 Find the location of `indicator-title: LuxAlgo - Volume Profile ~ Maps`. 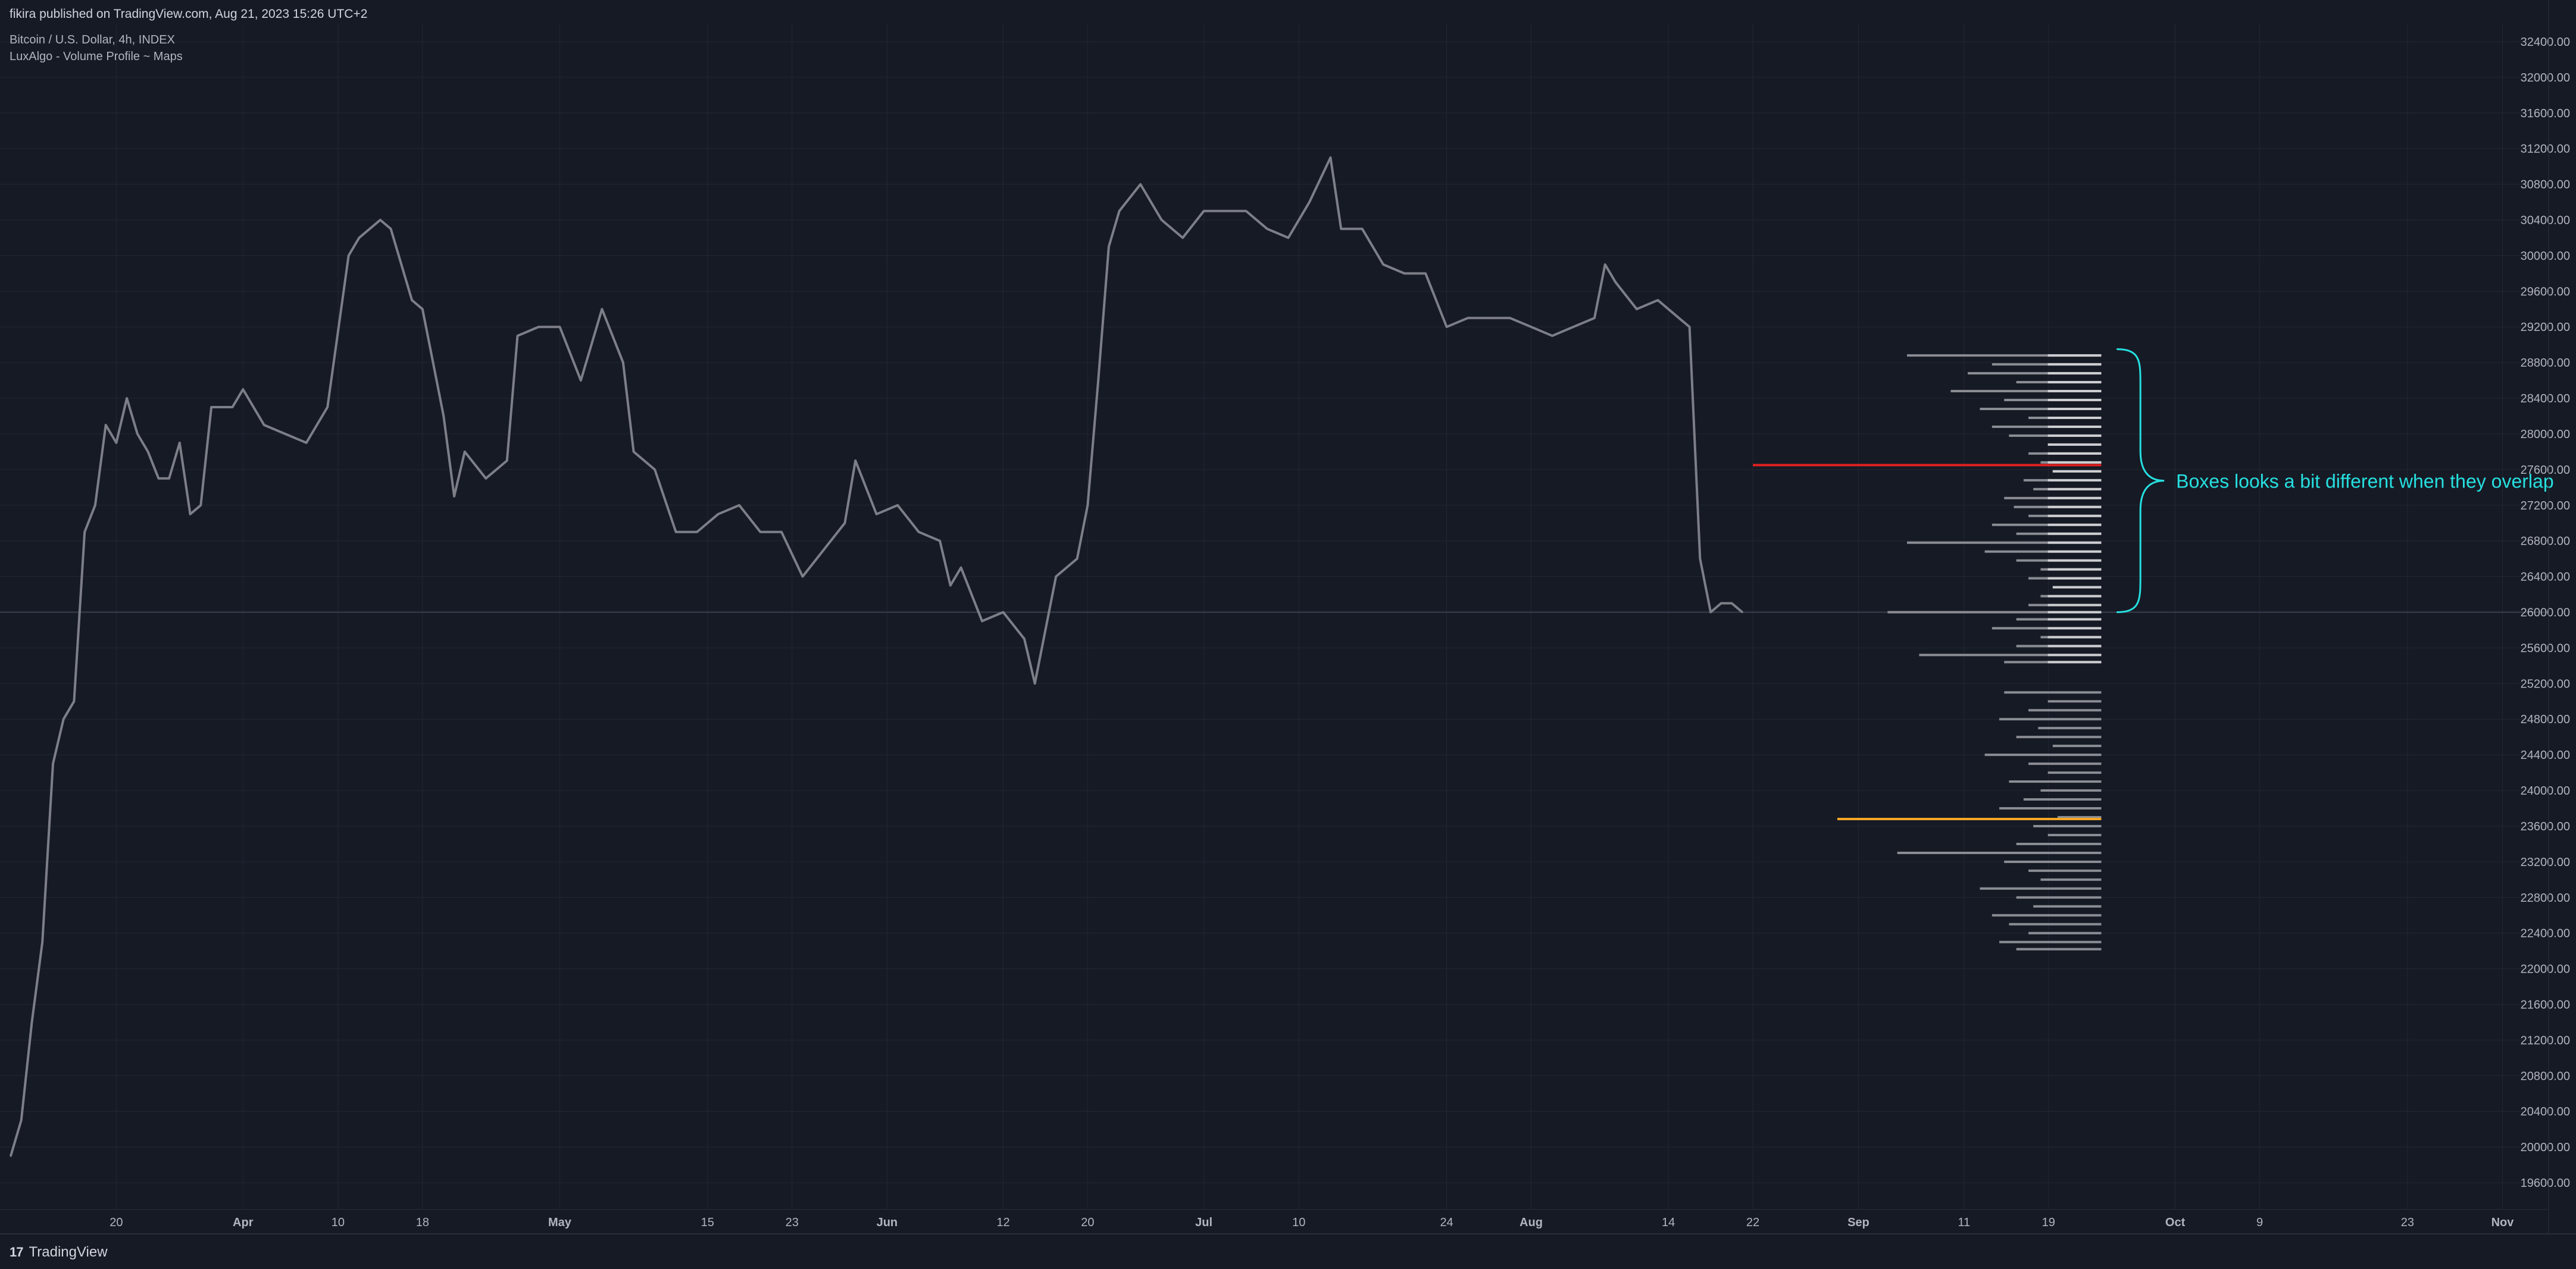

indicator-title: LuxAlgo - Volume Profile ~ Maps is located at coordinates (96, 56).